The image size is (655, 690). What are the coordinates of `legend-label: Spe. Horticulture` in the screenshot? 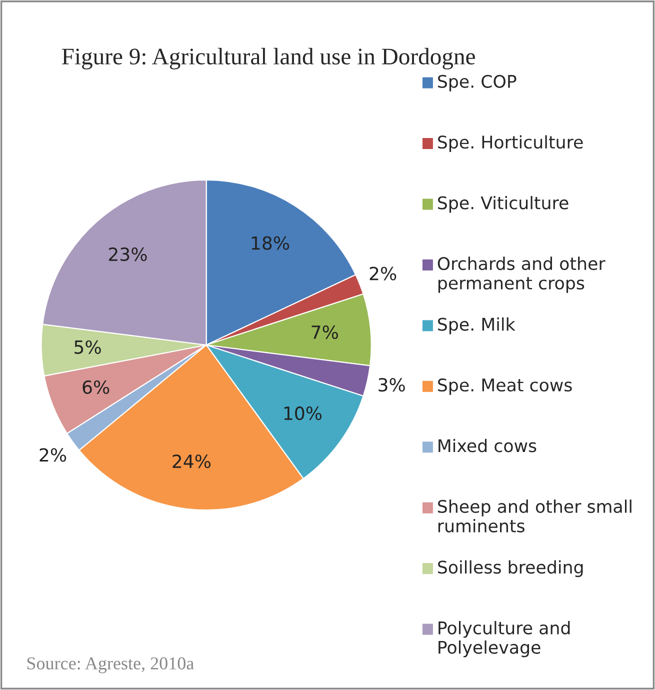 It's located at (510, 143).